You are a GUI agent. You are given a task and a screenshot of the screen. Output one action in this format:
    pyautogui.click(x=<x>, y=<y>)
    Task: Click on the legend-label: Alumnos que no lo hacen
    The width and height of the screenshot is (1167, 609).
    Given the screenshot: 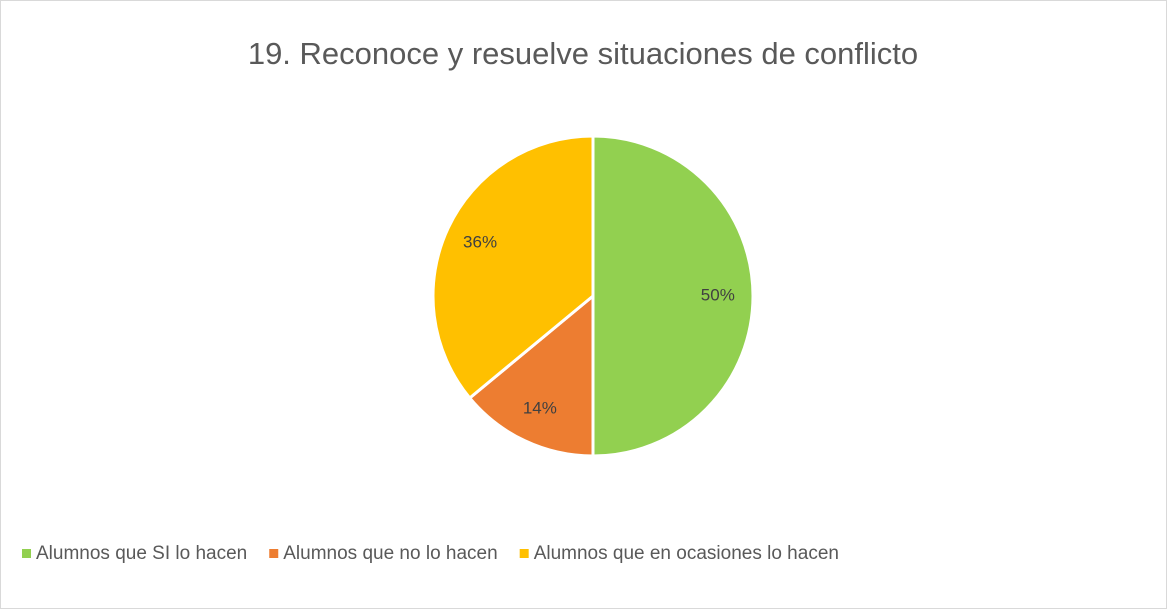 What is the action you would take?
    pyautogui.click(x=390, y=553)
    